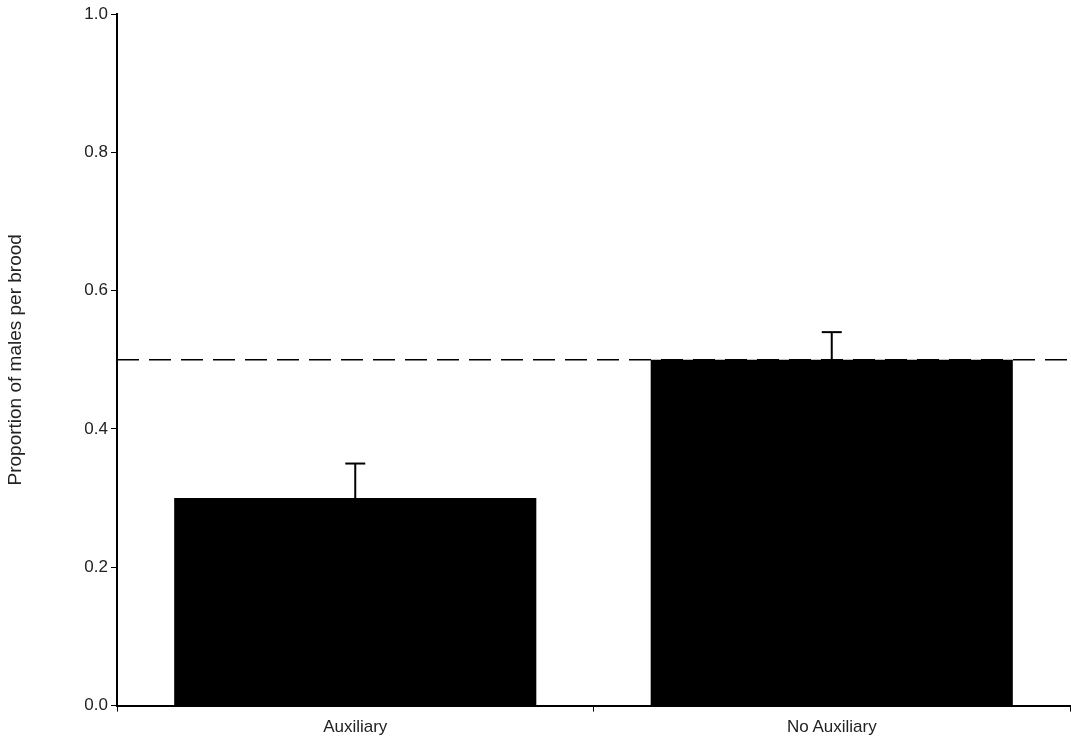 Image resolution: width=1071 pixels, height=748 pixels. What do you see at coordinates (96, 13) in the screenshot?
I see `y-tick-label: 1.0` at bounding box center [96, 13].